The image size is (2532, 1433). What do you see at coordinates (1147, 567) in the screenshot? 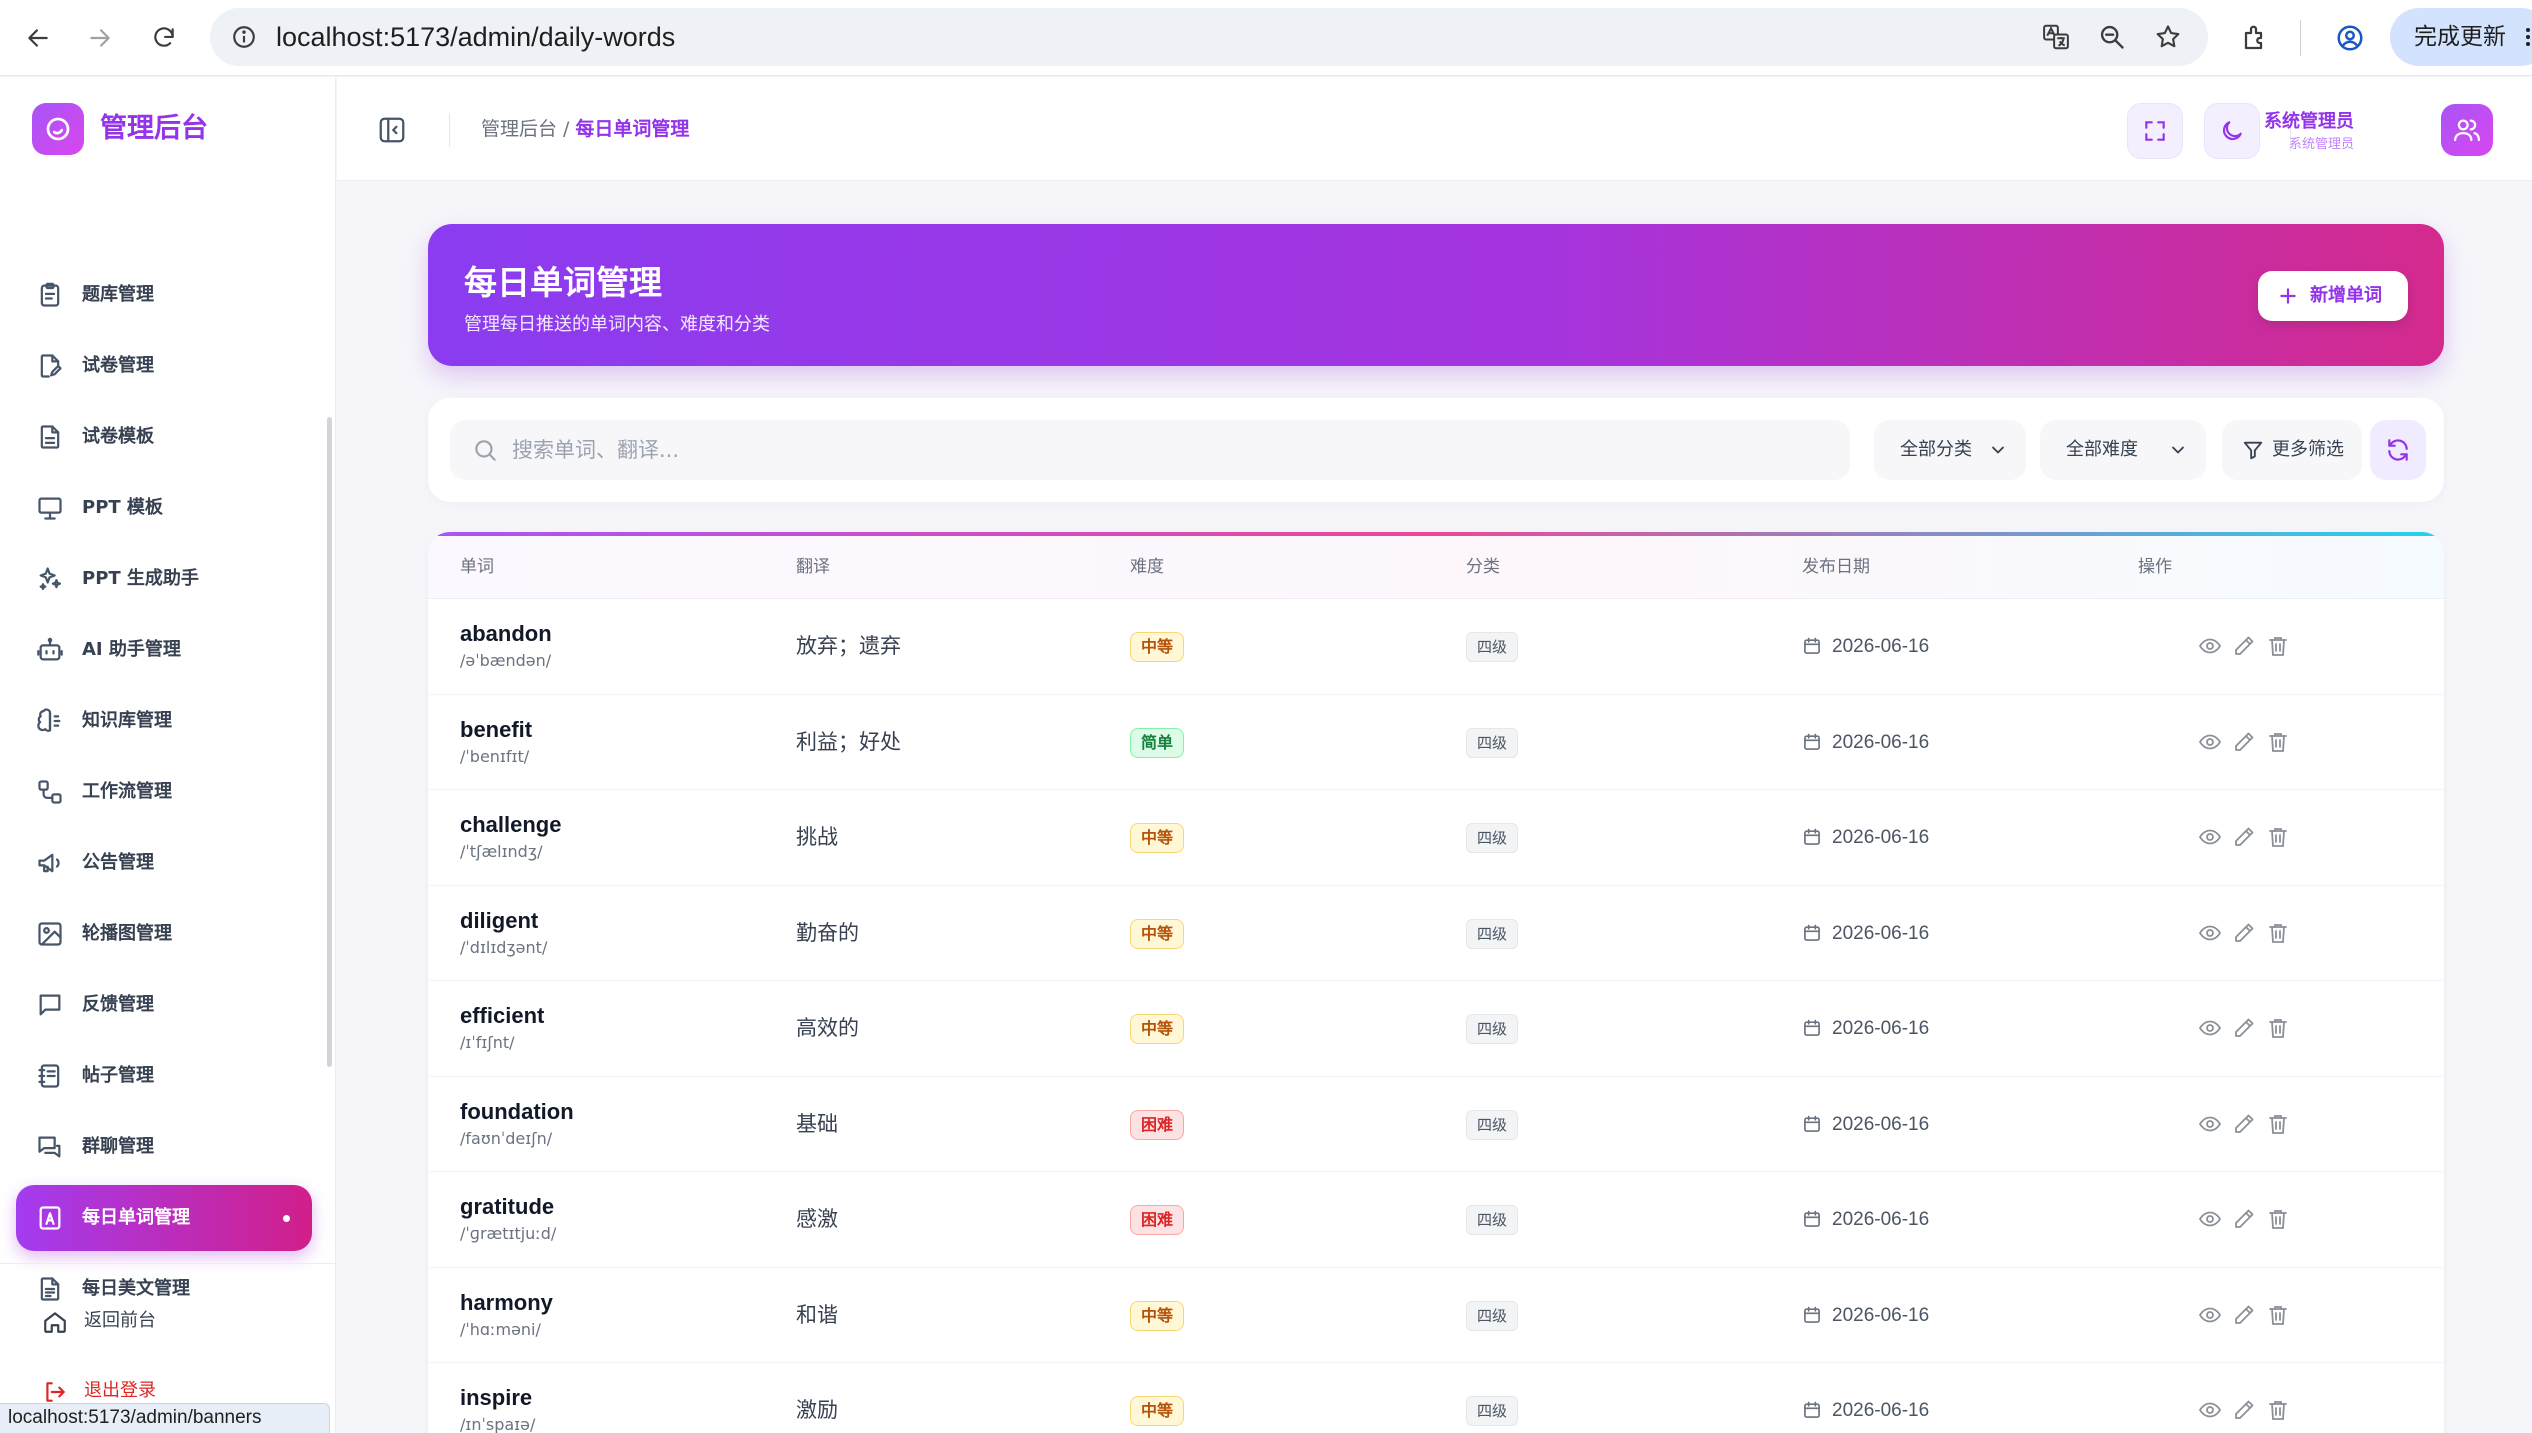
I see `column-header-difficulty: 难度` at bounding box center [1147, 567].